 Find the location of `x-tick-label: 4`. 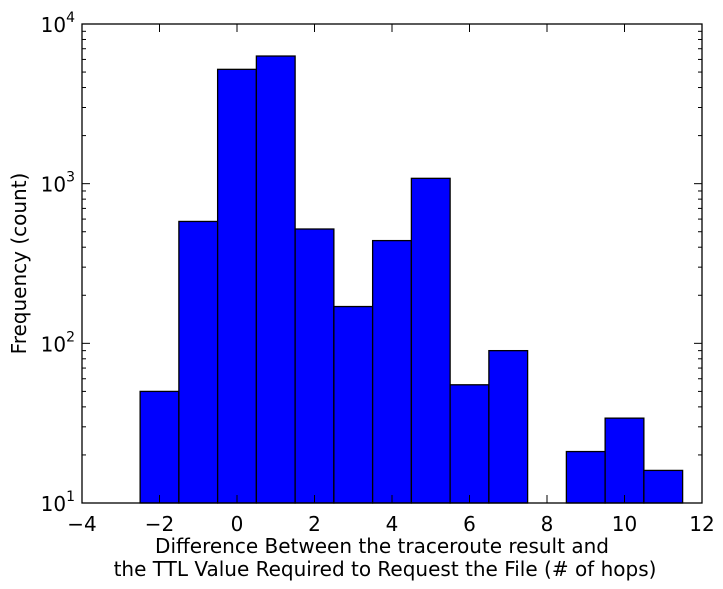

x-tick-label: 4 is located at coordinates (392, 524).